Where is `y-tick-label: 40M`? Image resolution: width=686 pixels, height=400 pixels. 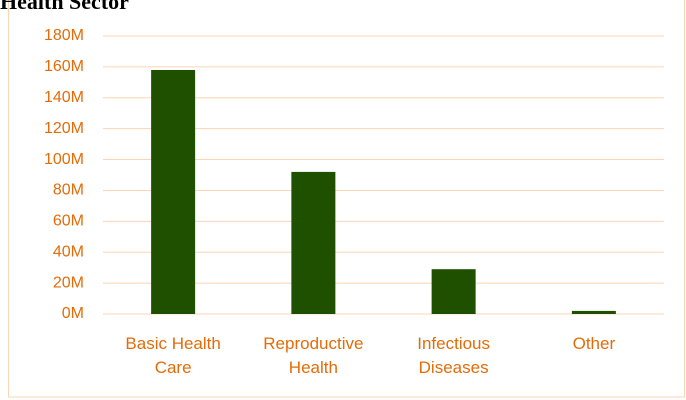 y-tick-label: 40M is located at coordinates (68, 251).